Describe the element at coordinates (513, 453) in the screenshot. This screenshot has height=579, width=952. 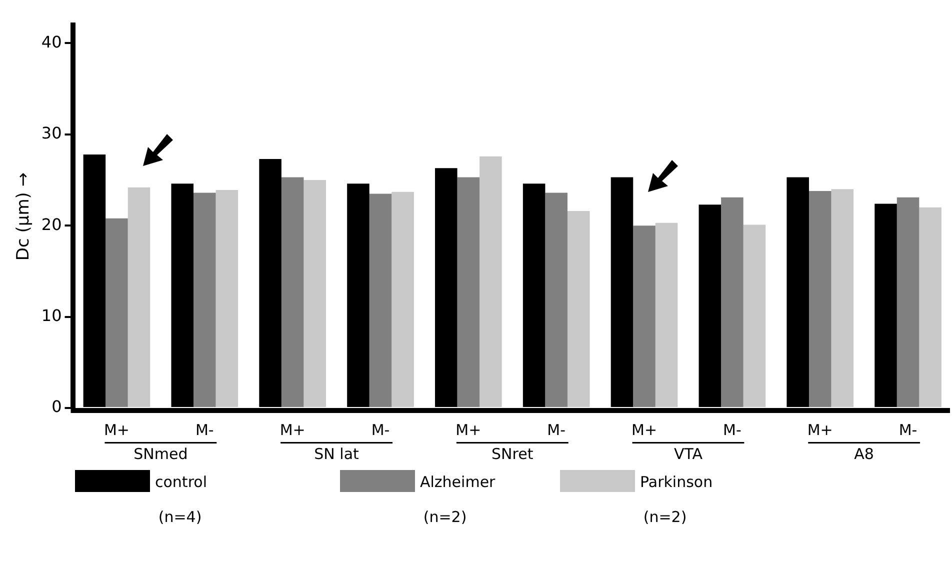
I see `text: SNret` at that location.